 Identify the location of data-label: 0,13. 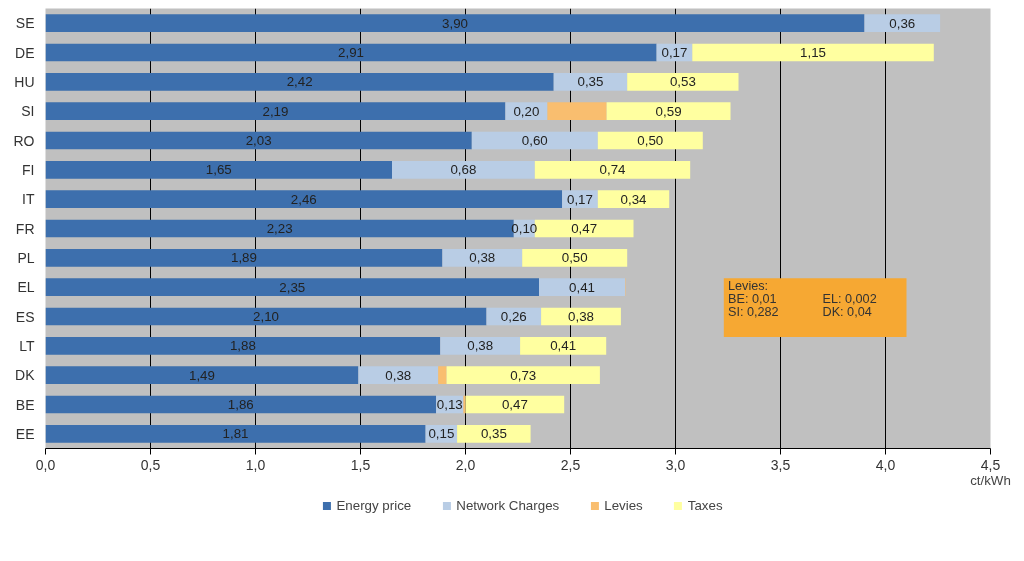
(449, 404).